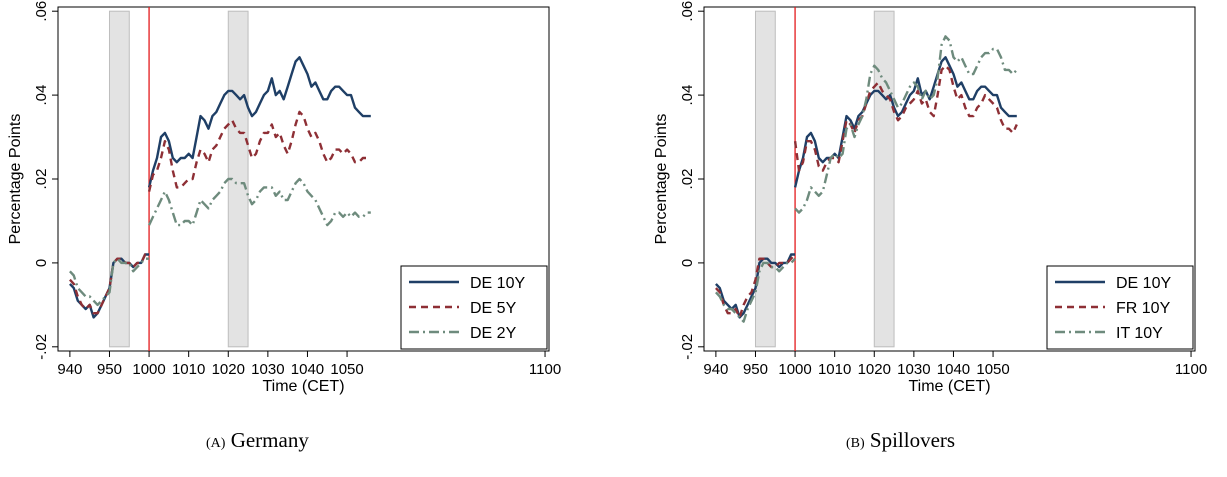 The width and height of the screenshot is (1227, 477). What do you see at coordinates (1143, 308) in the screenshot?
I see `legend-label: FR 10Y` at bounding box center [1143, 308].